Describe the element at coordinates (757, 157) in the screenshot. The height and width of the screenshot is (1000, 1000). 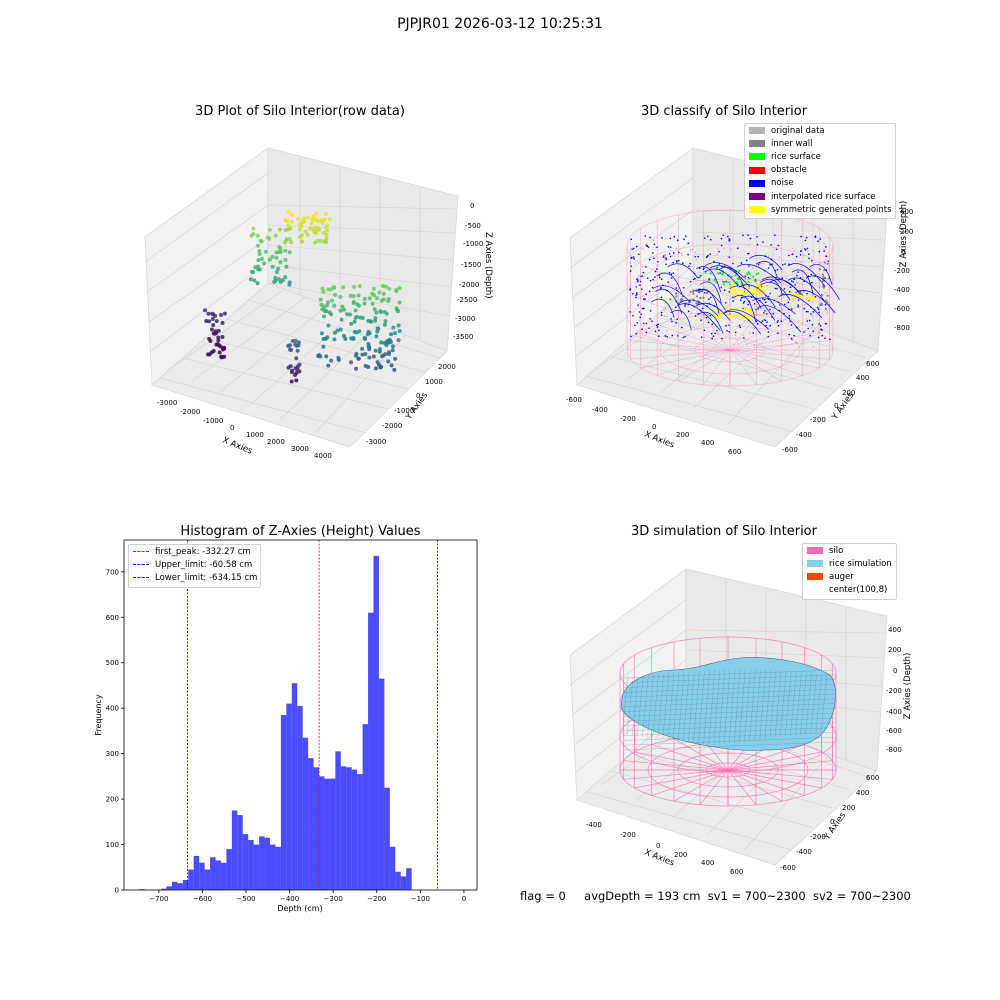
I see `panel2-legend-swatch` at that location.